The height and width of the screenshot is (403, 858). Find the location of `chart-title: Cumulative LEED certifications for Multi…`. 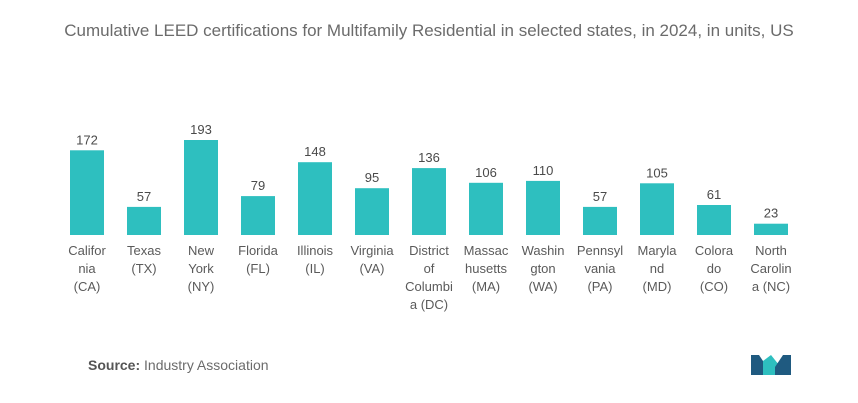

chart-title: Cumulative LEED certifications for Multi… is located at coordinates (429, 30).